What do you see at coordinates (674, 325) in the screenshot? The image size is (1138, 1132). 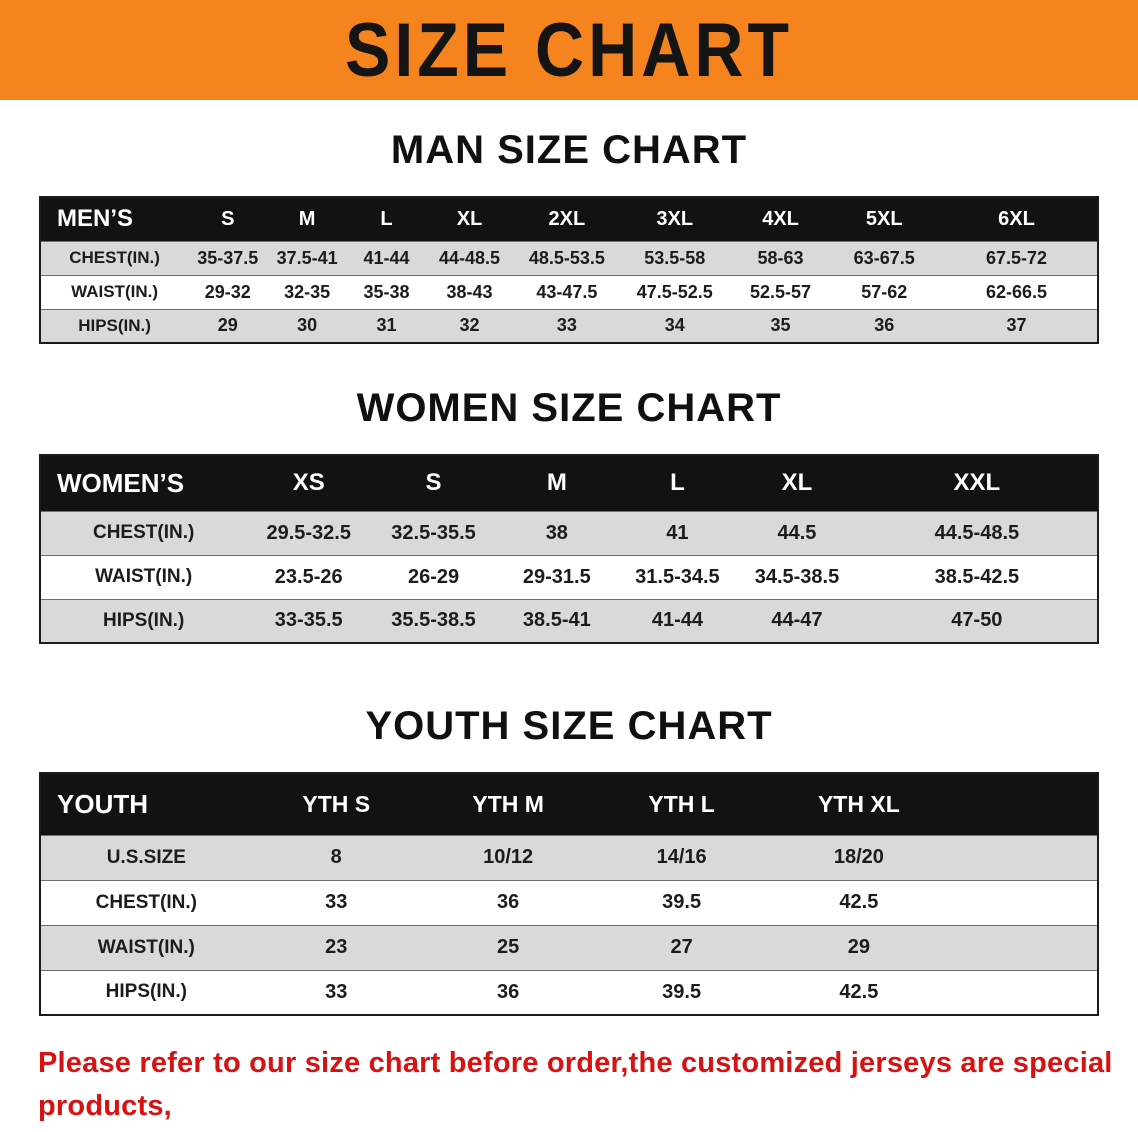 I see `table-cell: 34` at bounding box center [674, 325].